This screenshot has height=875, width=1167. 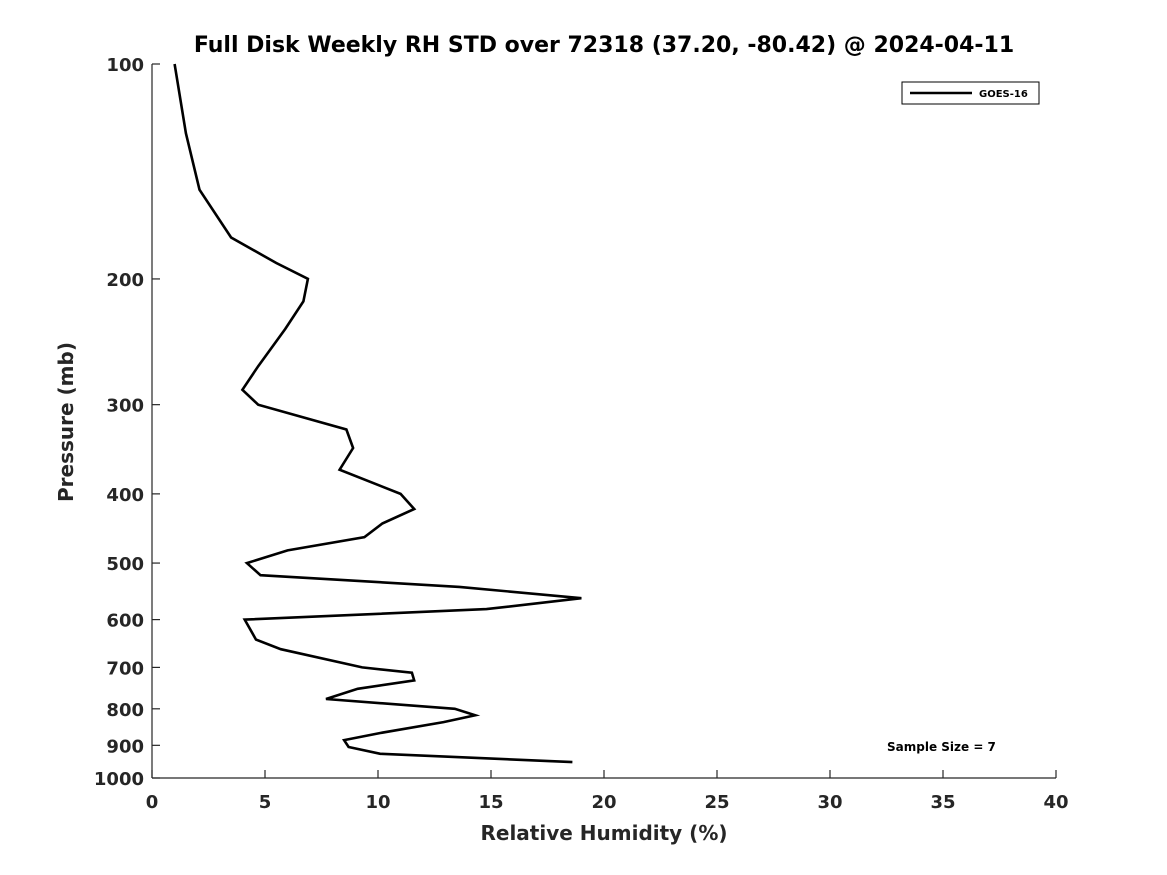 I want to click on y-tick-label: 100, so click(x=125, y=65).